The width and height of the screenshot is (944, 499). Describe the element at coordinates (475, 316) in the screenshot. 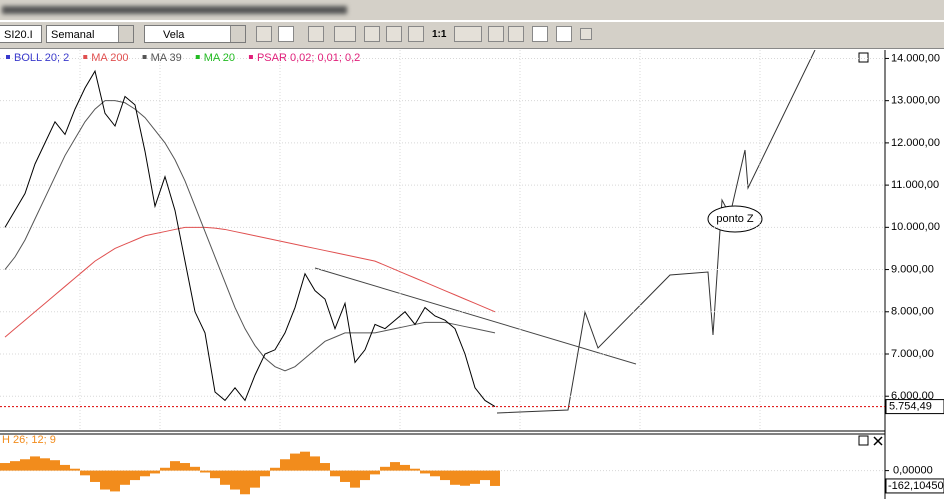

I see `trend-line` at that location.